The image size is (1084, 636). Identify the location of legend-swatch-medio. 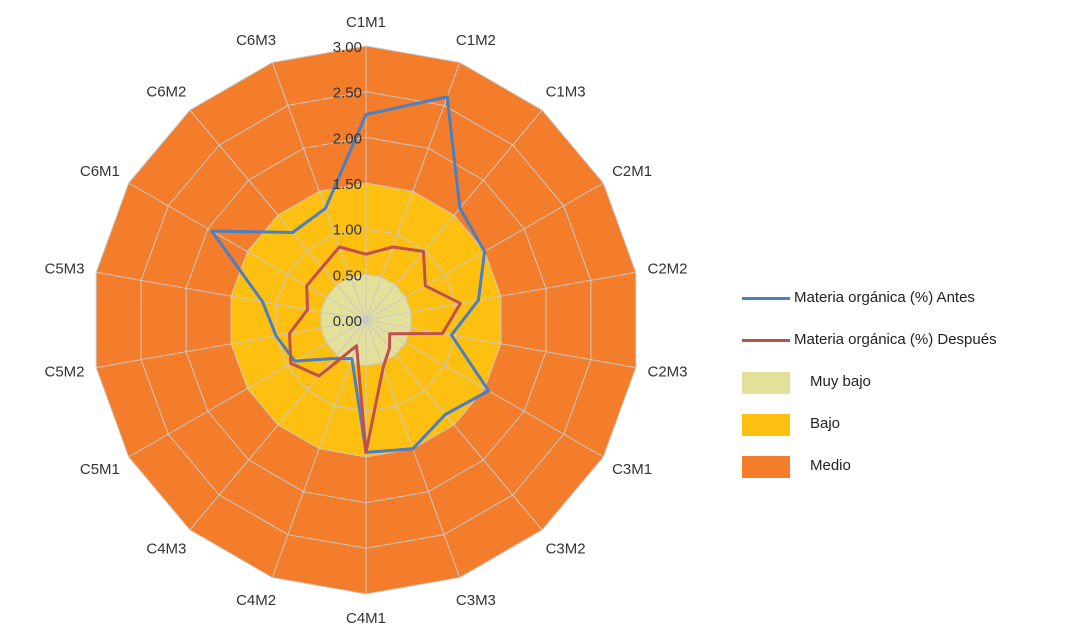
(766, 467).